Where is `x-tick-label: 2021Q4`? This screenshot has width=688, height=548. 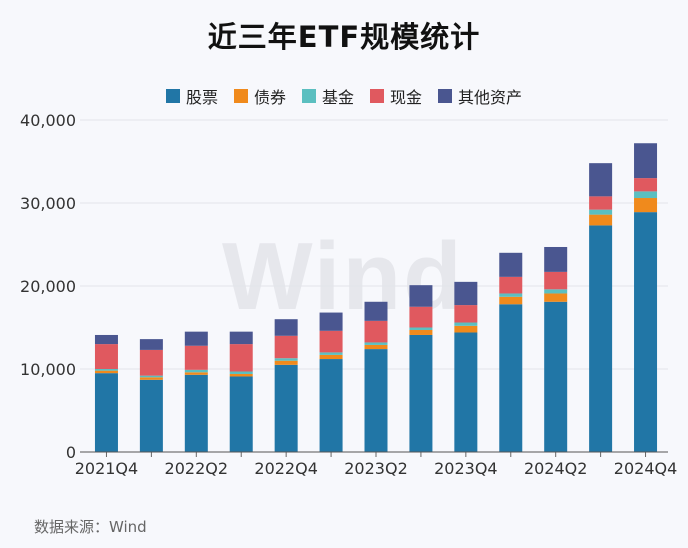
x-tick-label: 2021Q4 is located at coordinates (107, 468).